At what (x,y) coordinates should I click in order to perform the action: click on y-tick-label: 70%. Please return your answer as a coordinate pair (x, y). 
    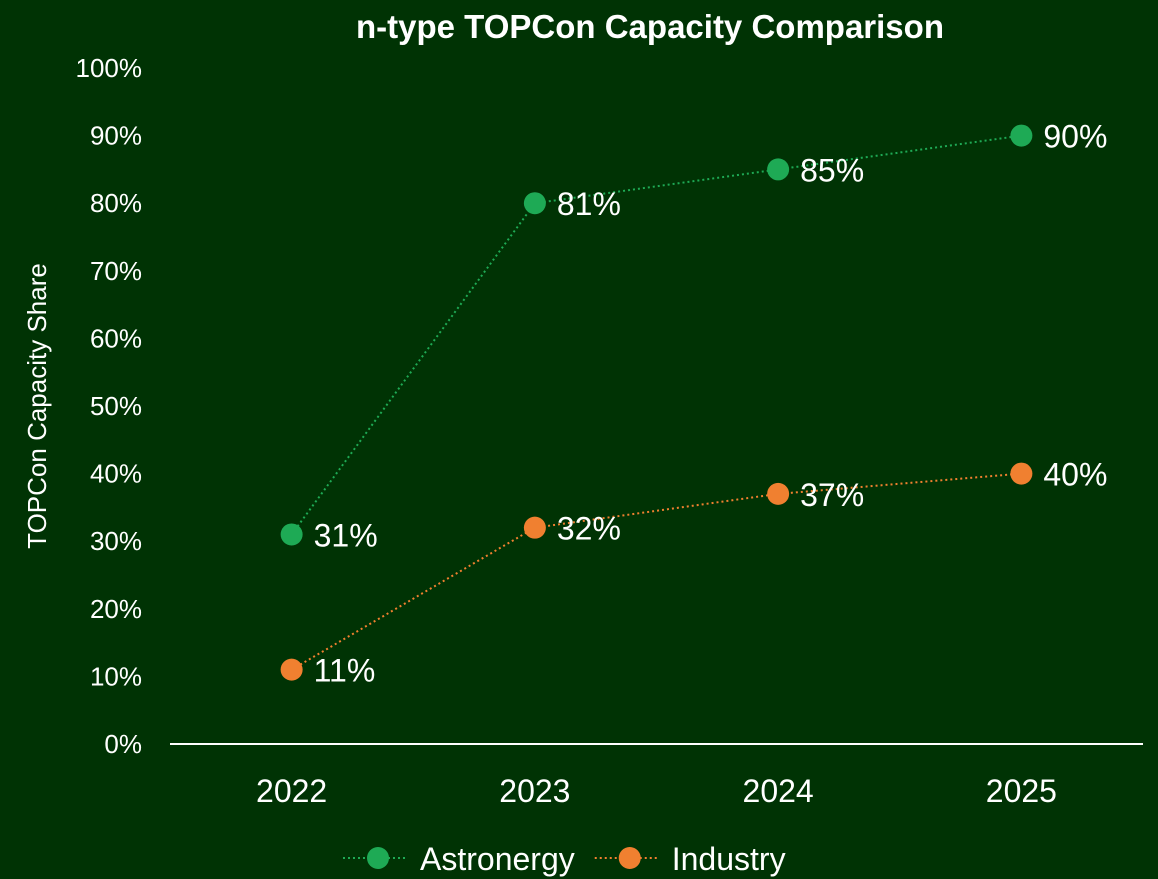
    Looking at the image, I should click on (116, 271).